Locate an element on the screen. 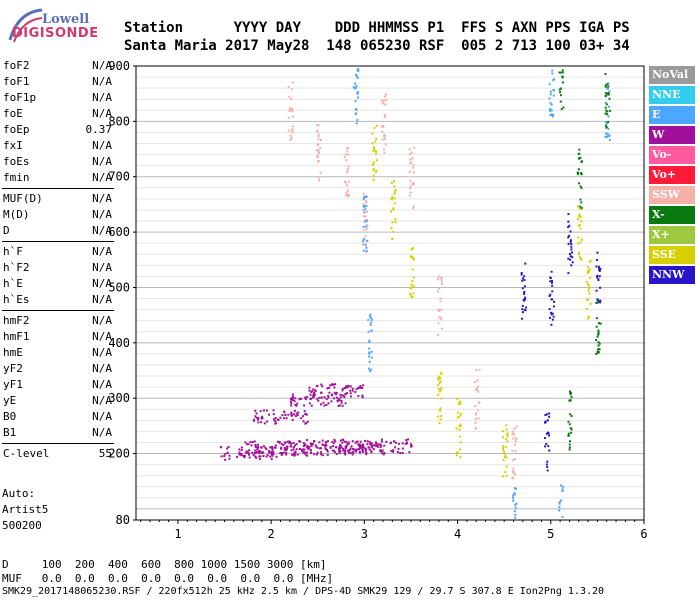 This screenshot has width=700, height=600. legend-noval: NoVal is located at coordinates (672, 75).